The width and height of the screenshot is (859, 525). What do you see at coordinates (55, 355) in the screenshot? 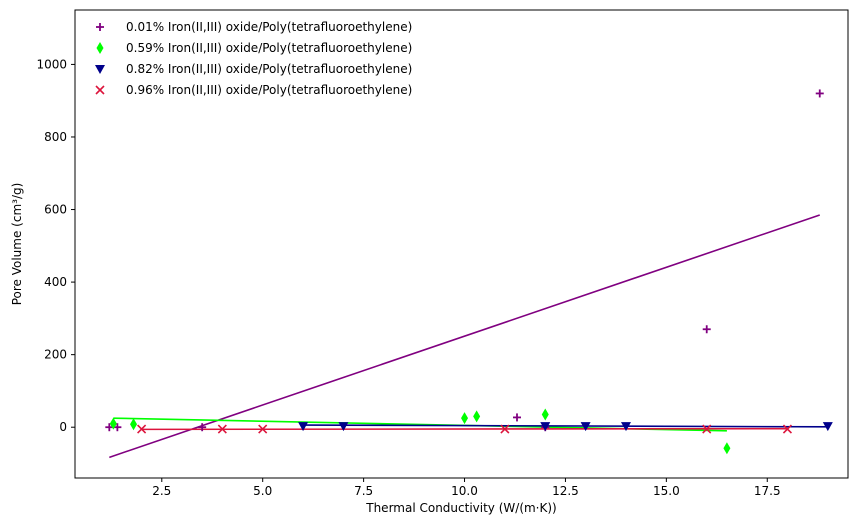
I see `y-tick-label: 200` at bounding box center [55, 355].